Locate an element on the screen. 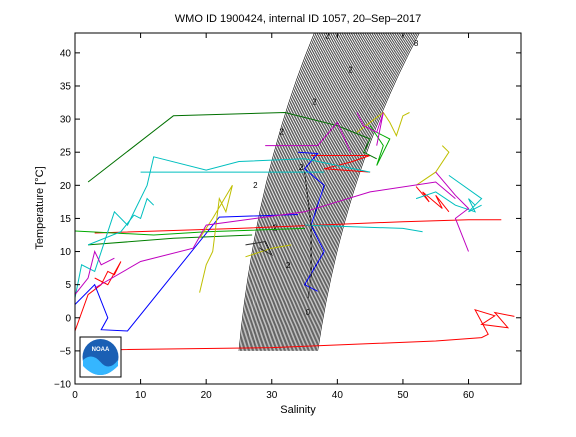 The width and height of the screenshot is (576, 437). logo-text: NOAA is located at coordinates (101, 350).